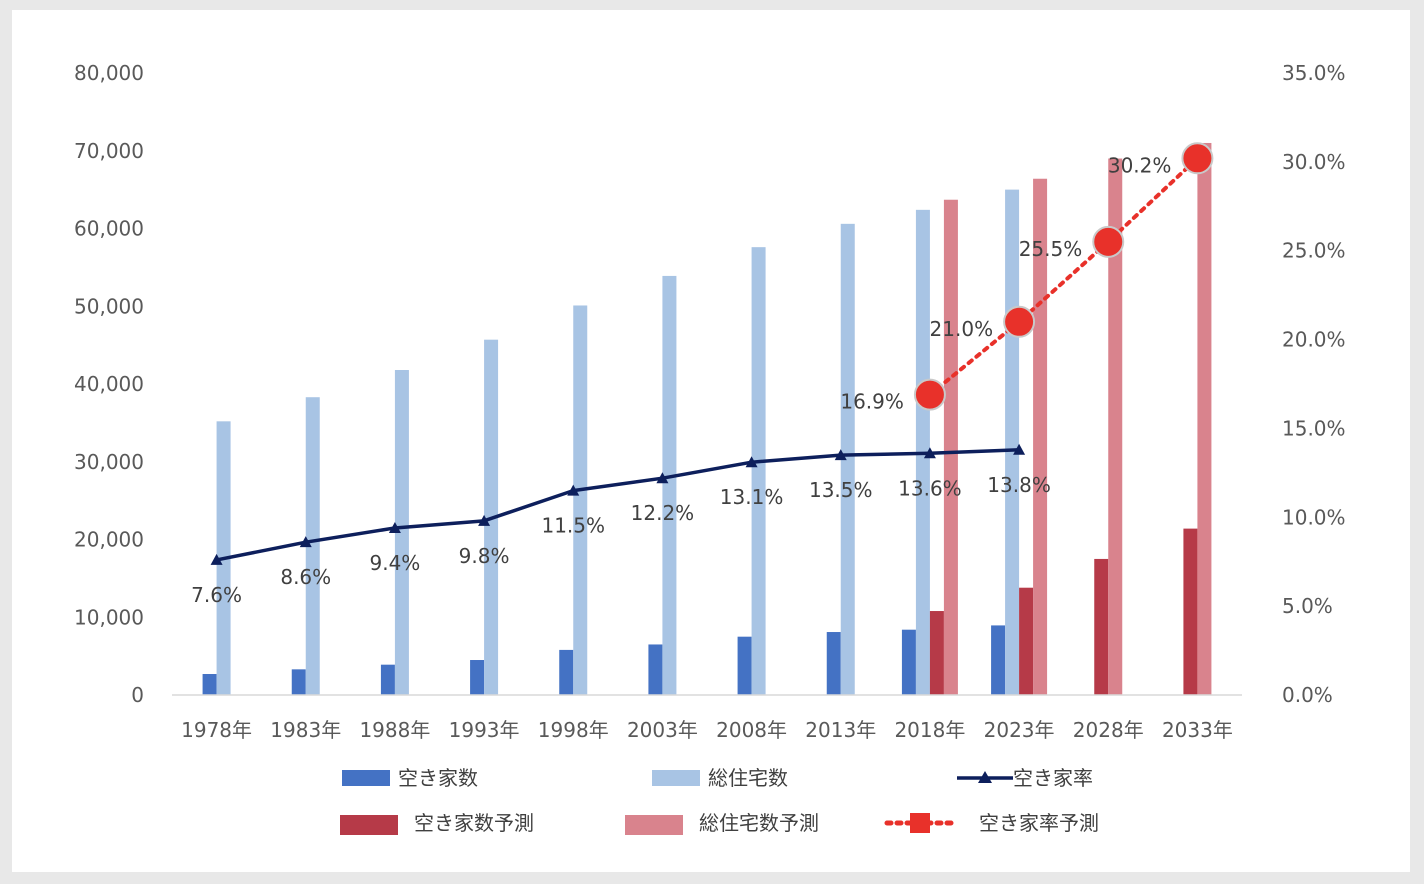 The width and height of the screenshot is (1424, 884). What do you see at coordinates (394, 730) in the screenshot?
I see `x-tick-2: 1988年` at bounding box center [394, 730].